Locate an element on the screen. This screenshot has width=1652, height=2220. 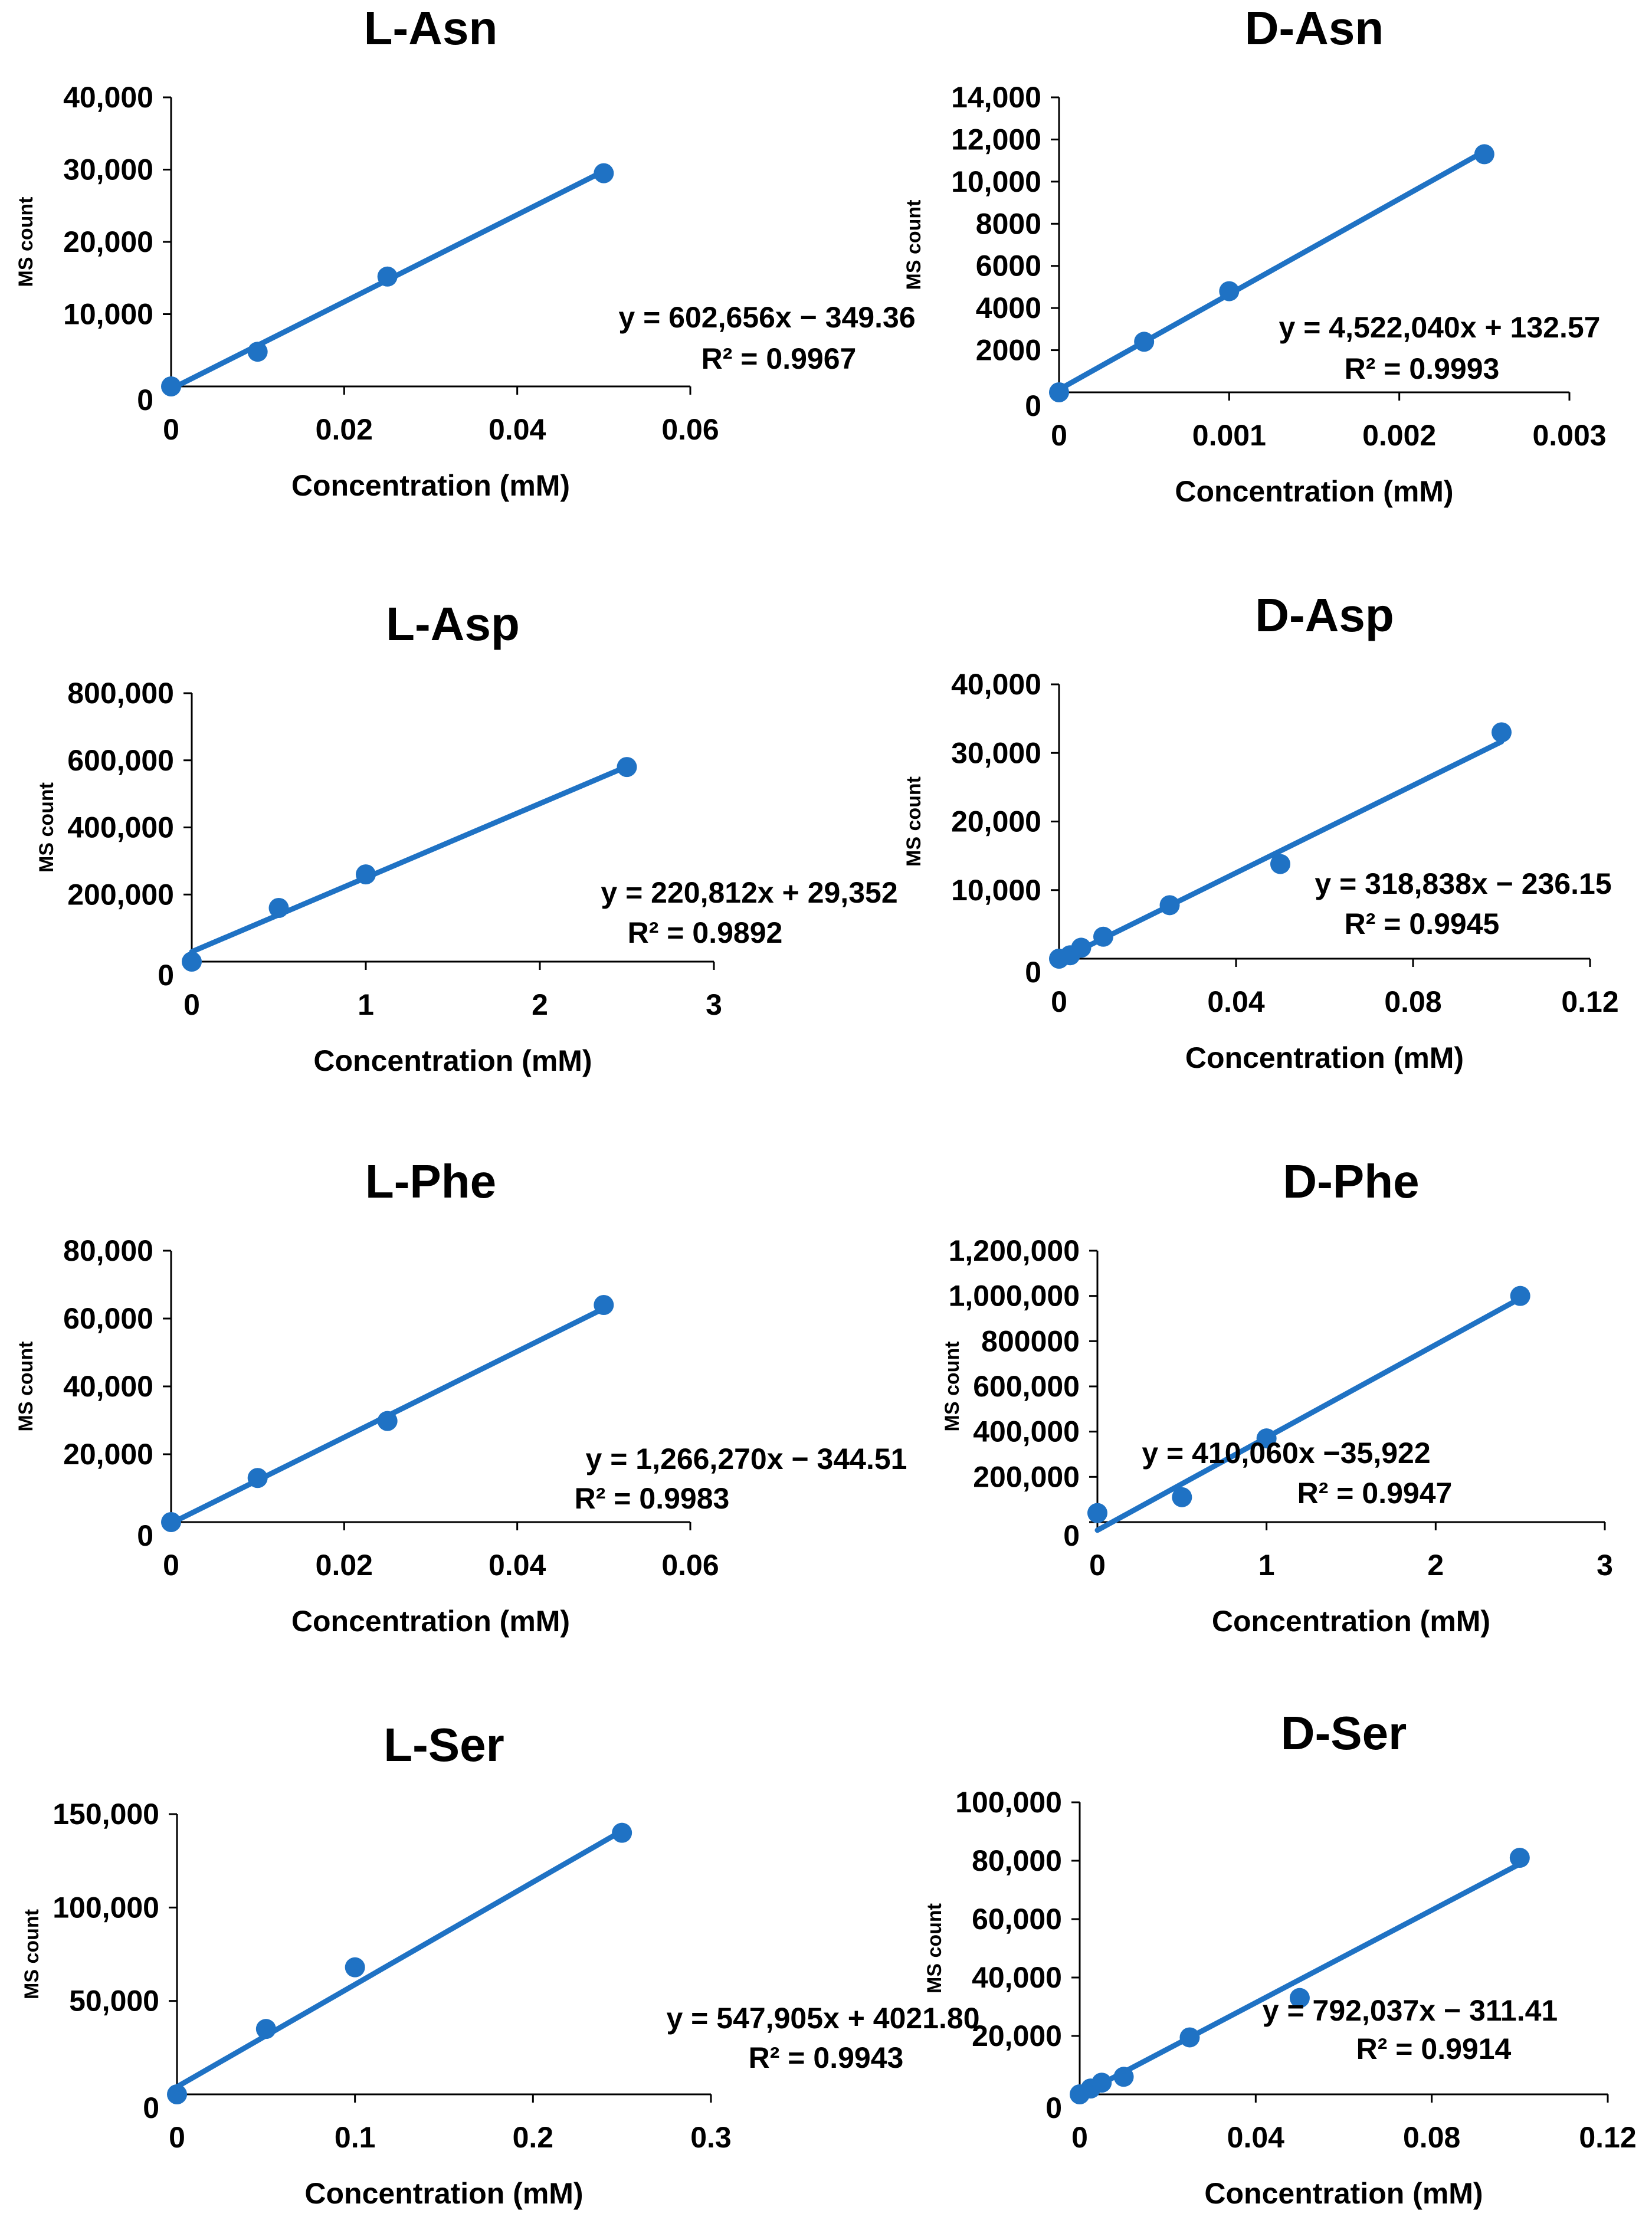
y-tick-label: 200,000 is located at coordinates (120, 894).